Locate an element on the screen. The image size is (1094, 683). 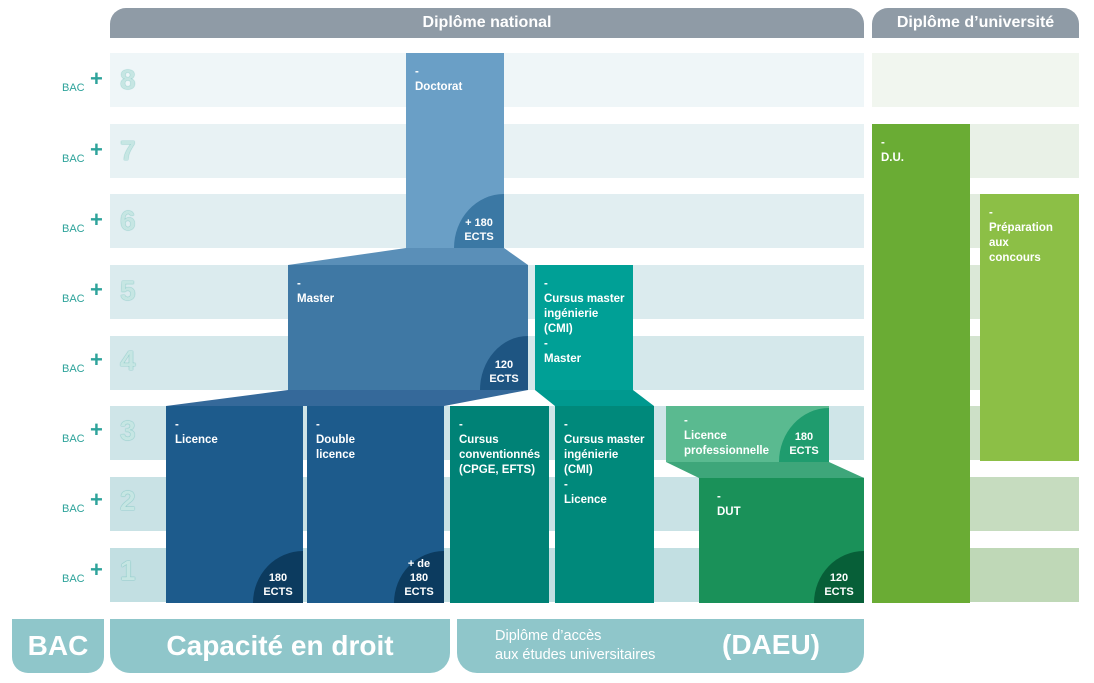
level-number: 7 is located at coordinates (128, 150).